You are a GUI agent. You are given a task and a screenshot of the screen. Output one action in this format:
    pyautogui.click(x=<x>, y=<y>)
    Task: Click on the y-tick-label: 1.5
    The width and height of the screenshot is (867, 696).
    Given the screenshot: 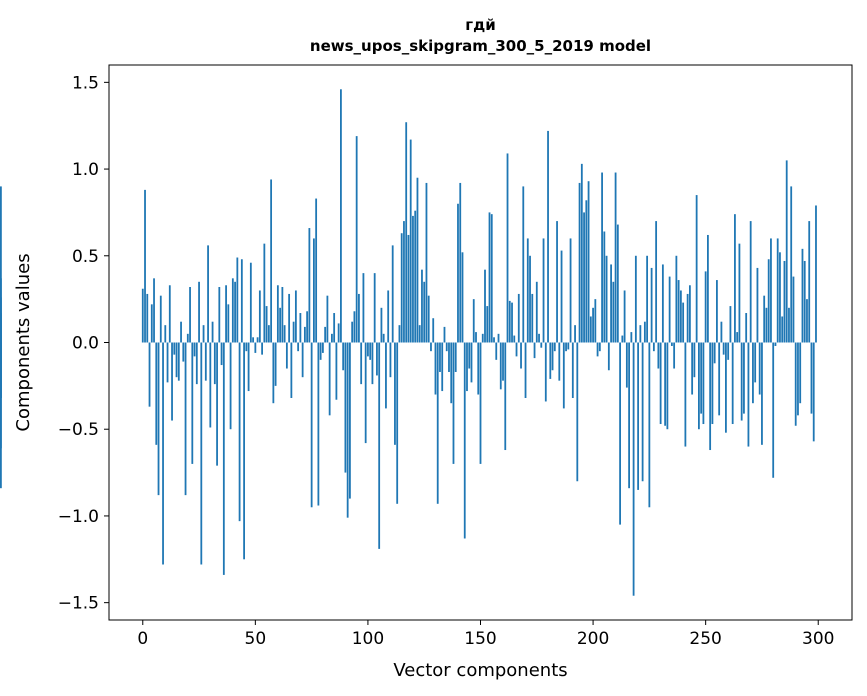 What is the action you would take?
    pyautogui.click(x=85, y=83)
    